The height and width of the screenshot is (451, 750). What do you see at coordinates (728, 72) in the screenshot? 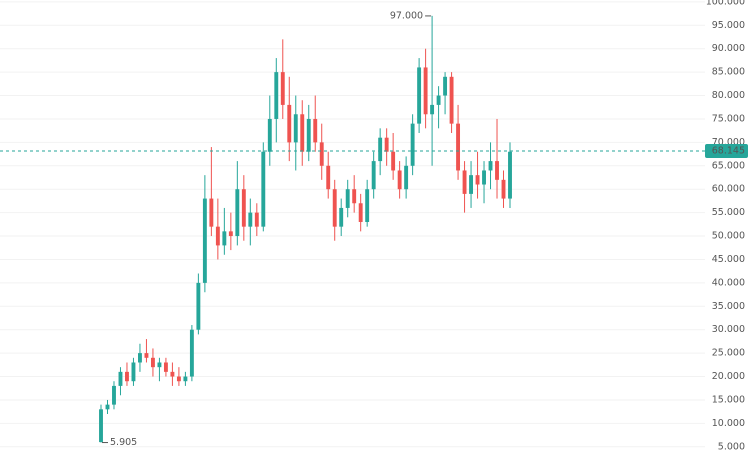
I see `y-tick-label: 85.000` at bounding box center [728, 72].